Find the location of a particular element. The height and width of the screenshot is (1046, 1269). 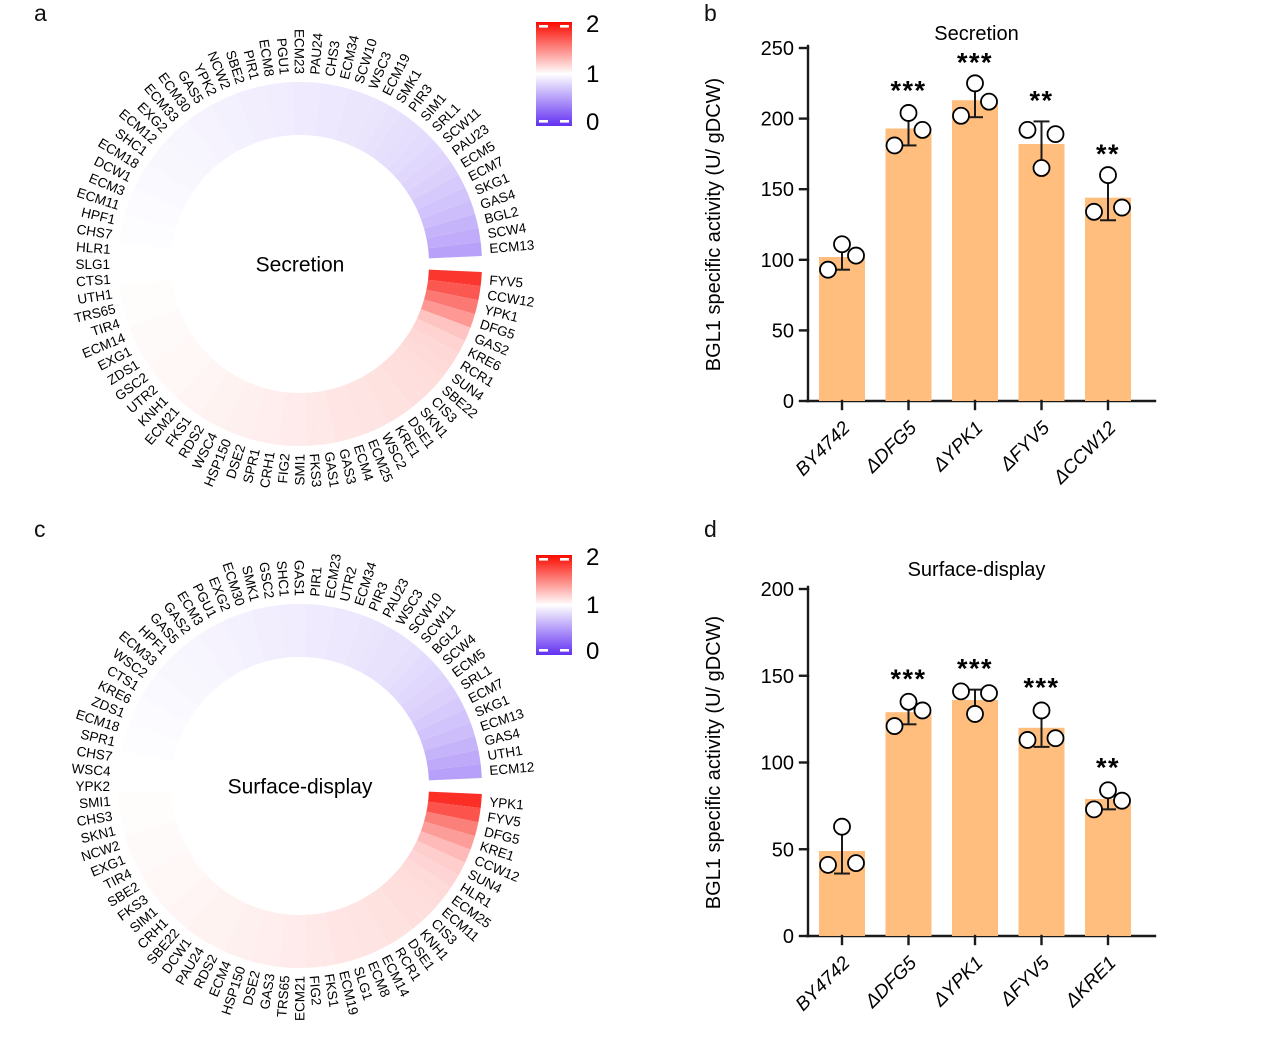

ring-segment-GAS1 is located at coordinates (299, 631).